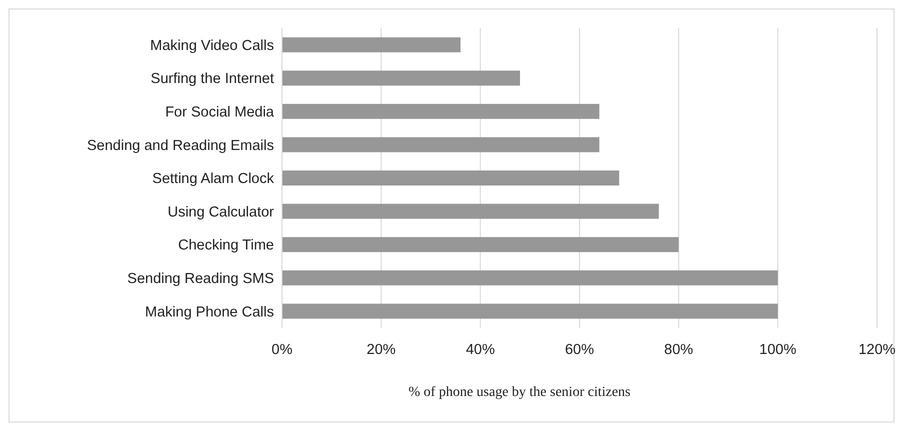 This screenshot has height=431, width=903. I want to click on y-tick-label: Sending and Reading Emails, so click(180, 146).